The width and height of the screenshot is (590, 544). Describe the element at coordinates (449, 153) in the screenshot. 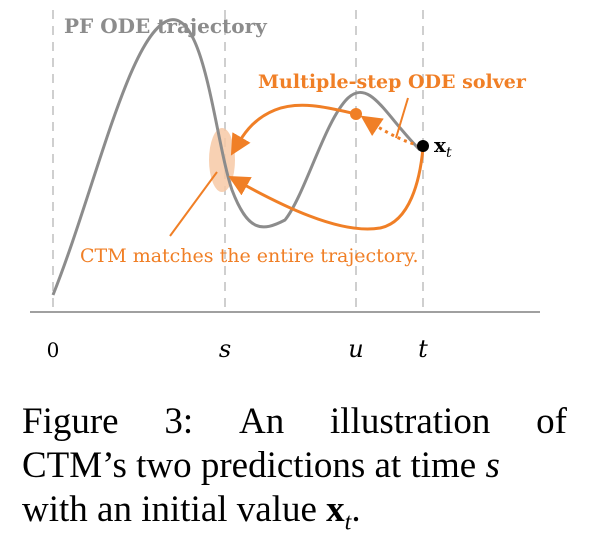

I see `point-xt-sub: t` at that location.